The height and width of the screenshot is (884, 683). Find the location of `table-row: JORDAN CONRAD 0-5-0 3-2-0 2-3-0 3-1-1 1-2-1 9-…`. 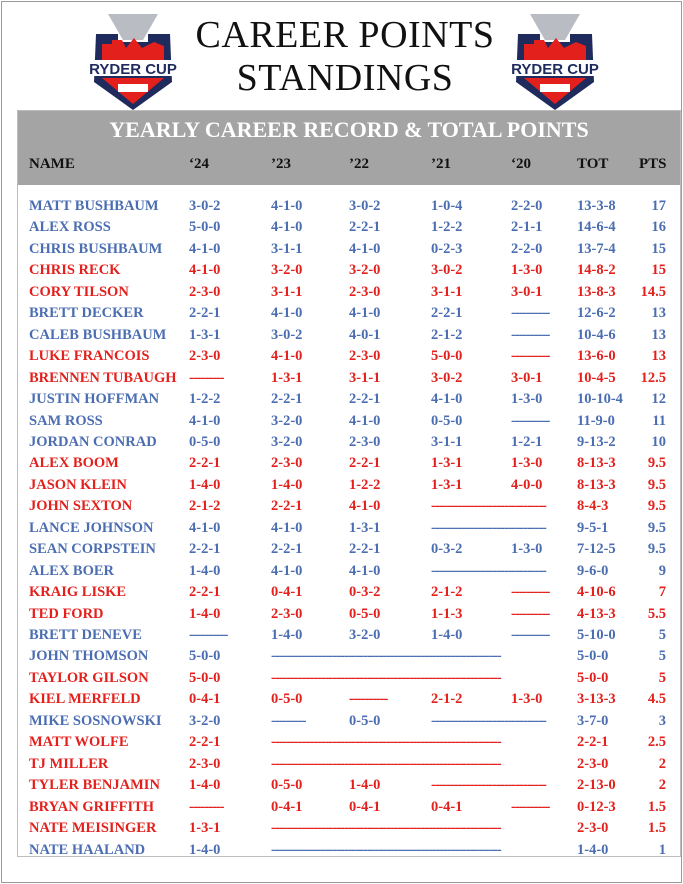

table-row: JORDAN CONRAD 0-5-0 3-2-0 2-3-0 3-1-1 1-2-1 9-… is located at coordinates (347, 442).